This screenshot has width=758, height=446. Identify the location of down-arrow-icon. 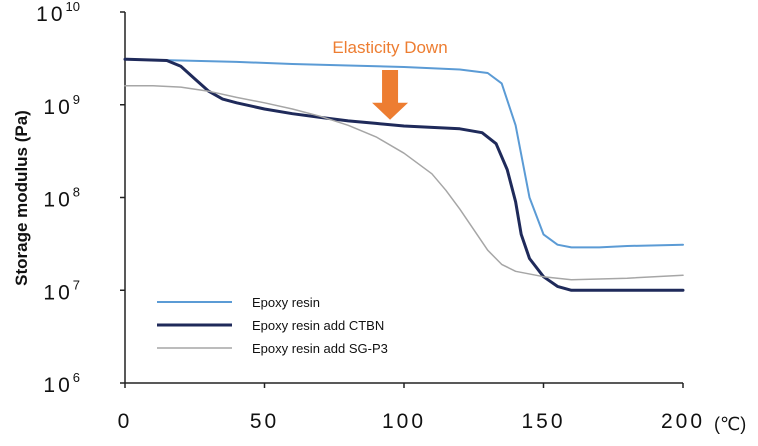
(390, 95).